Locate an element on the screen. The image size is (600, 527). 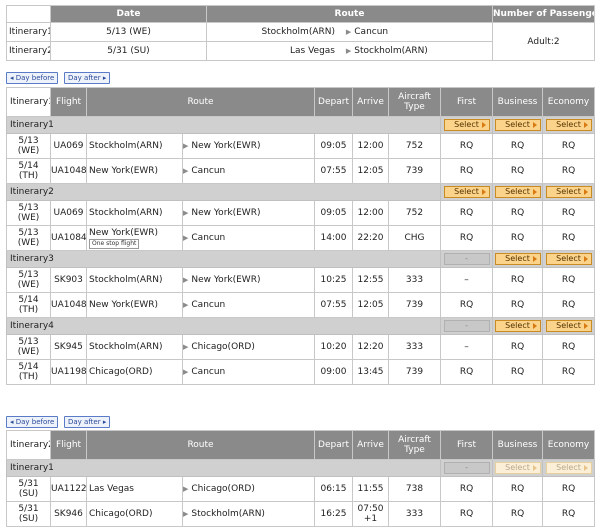
flight-depart: 09:00 is located at coordinates (334, 372).